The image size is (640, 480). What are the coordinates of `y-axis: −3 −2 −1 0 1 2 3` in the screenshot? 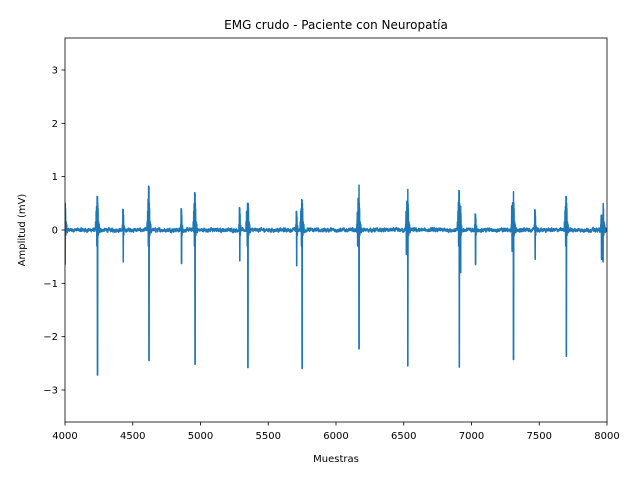 It's located at (54, 231).